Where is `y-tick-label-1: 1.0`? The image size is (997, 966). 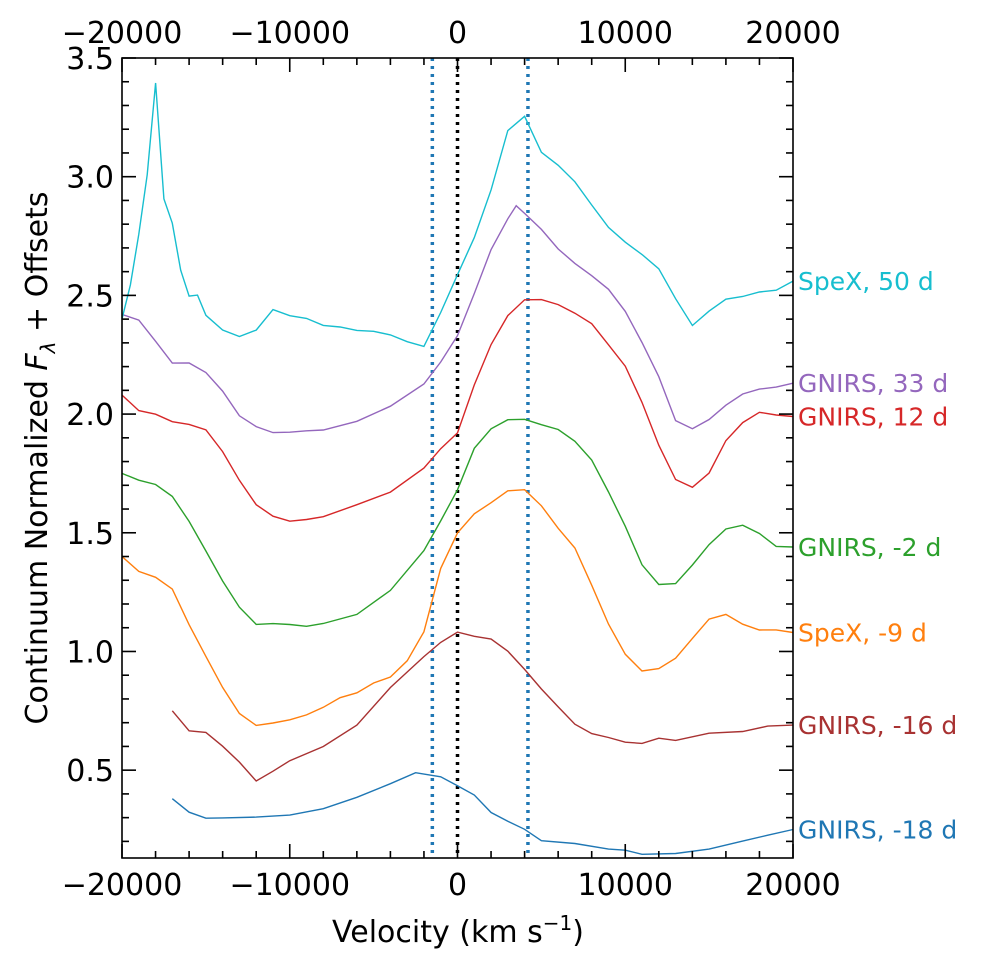 y-tick-label-1: 1.0 is located at coordinates (90, 652).